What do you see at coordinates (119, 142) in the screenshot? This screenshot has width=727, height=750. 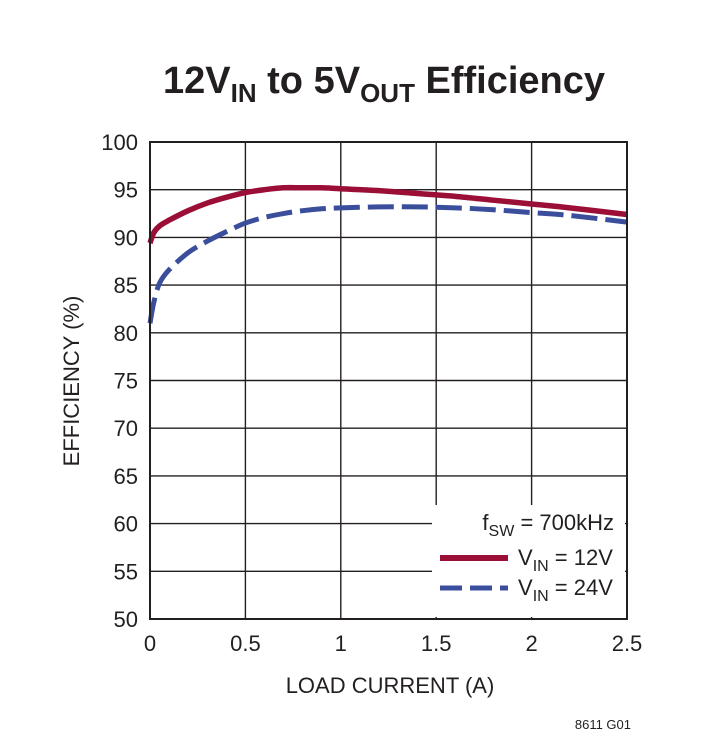 I see `y-tick-label: 100` at bounding box center [119, 142].